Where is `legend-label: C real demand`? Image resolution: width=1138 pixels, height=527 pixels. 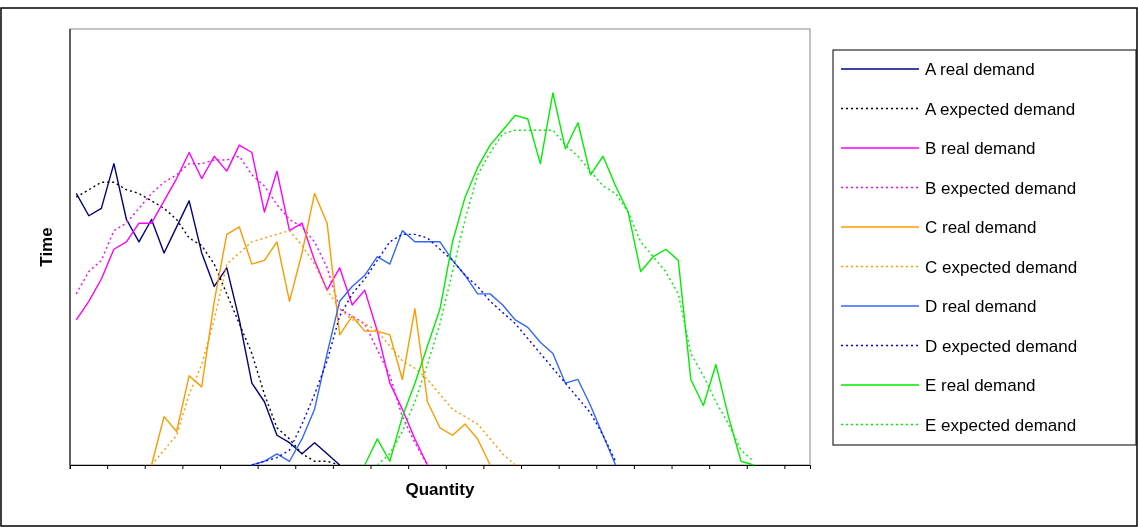
legend-label: C real demand is located at coordinates (981, 227).